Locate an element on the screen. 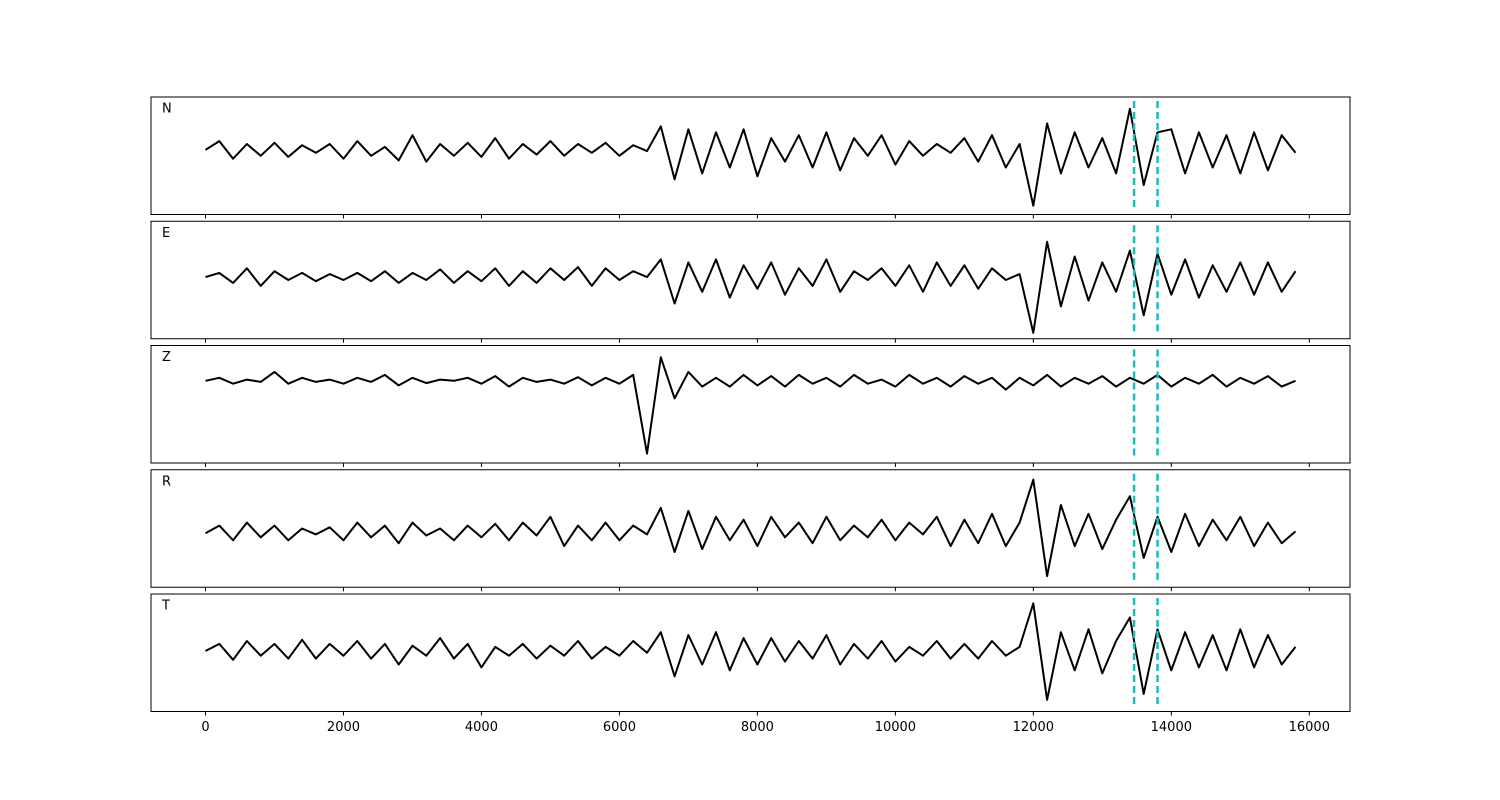 This screenshot has width=1500, height=800. panel-label: N is located at coordinates (167, 109).